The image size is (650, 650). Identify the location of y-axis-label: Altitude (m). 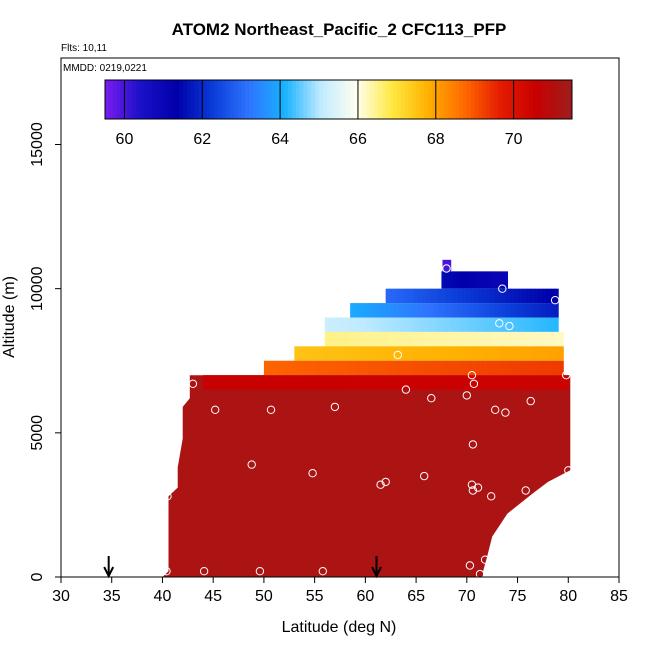
(9, 317).